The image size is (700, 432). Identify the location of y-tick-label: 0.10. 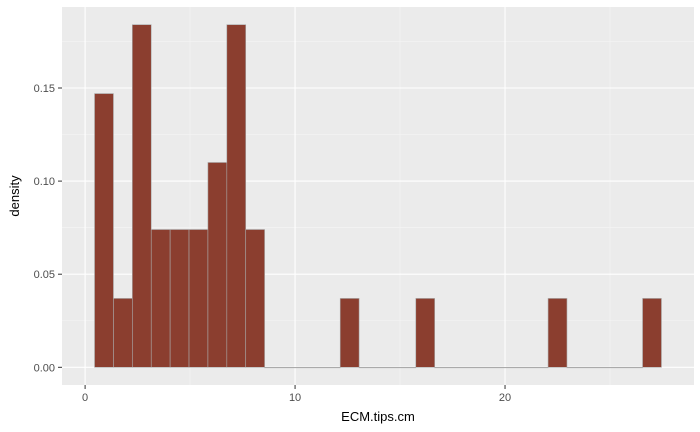
(44, 182).